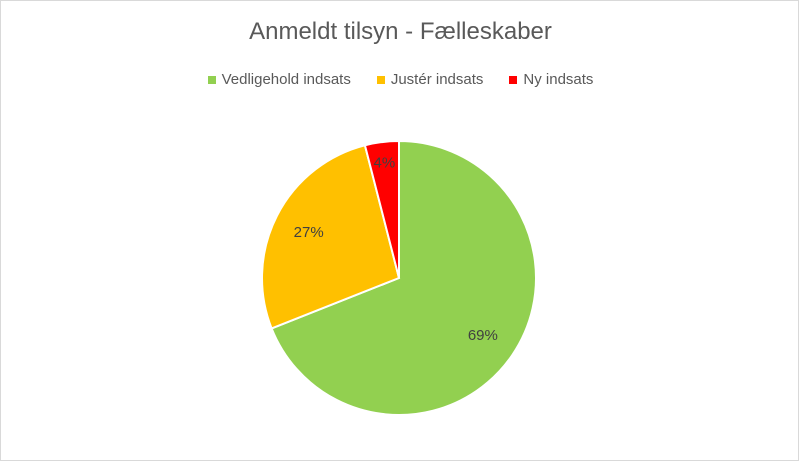 The width and height of the screenshot is (799, 461). I want to click on data-label: 69%, so click(483, 335).